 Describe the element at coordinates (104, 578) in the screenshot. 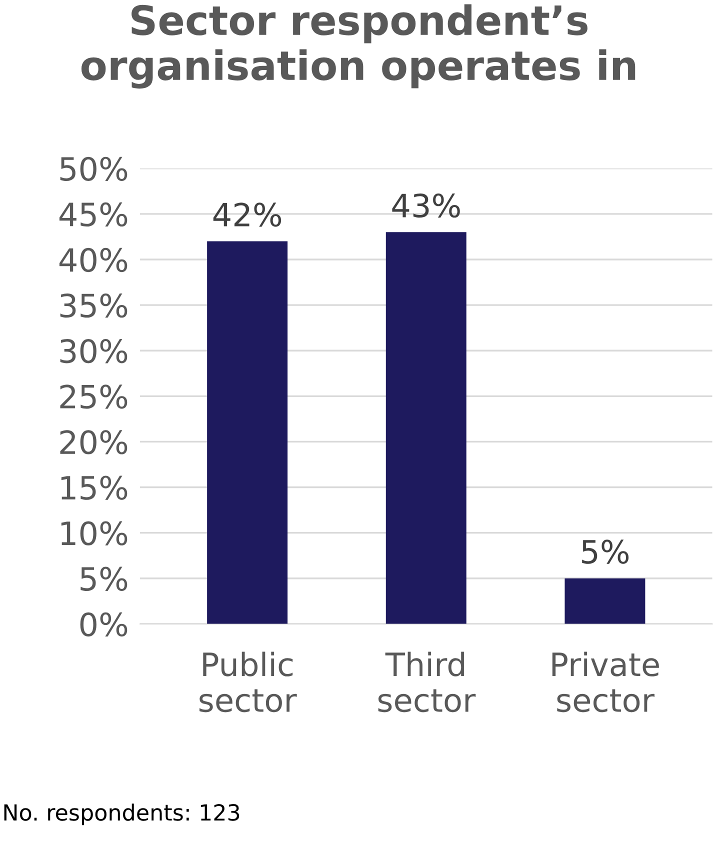

I see `y-tick-label: 5%` at that location.